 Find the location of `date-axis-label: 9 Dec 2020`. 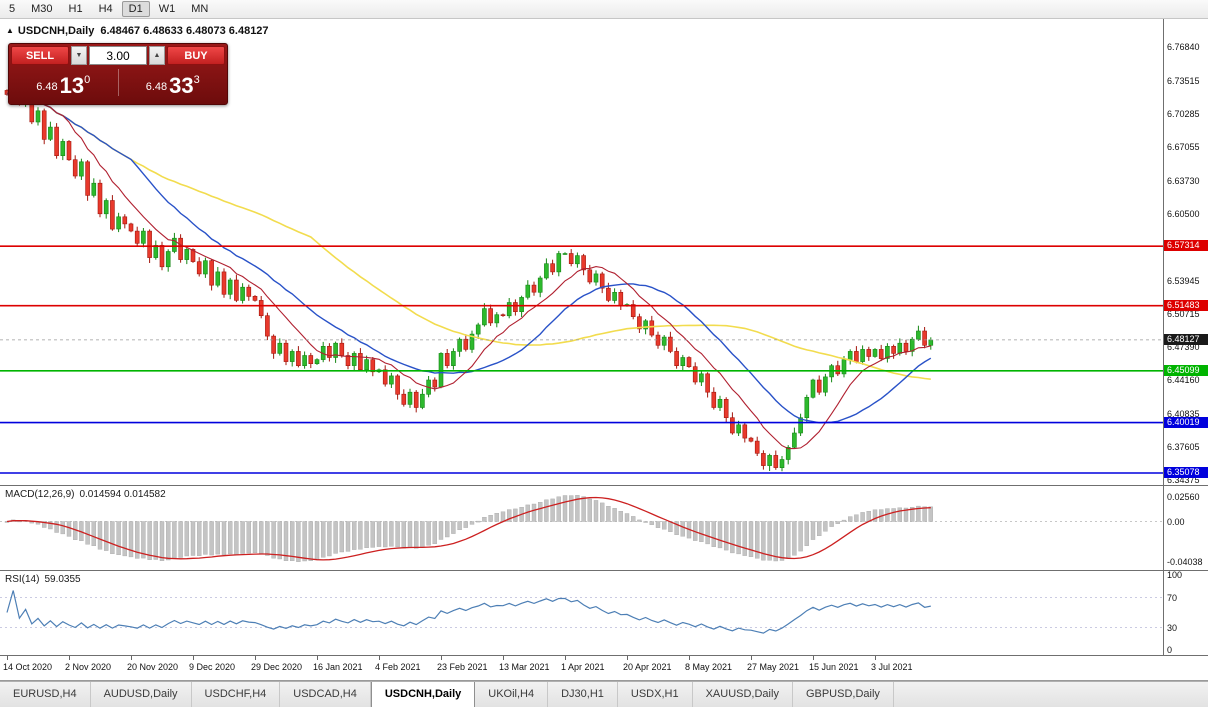

date-axis-label: 9 Dec 2020 is located at coordinates (212, 667).